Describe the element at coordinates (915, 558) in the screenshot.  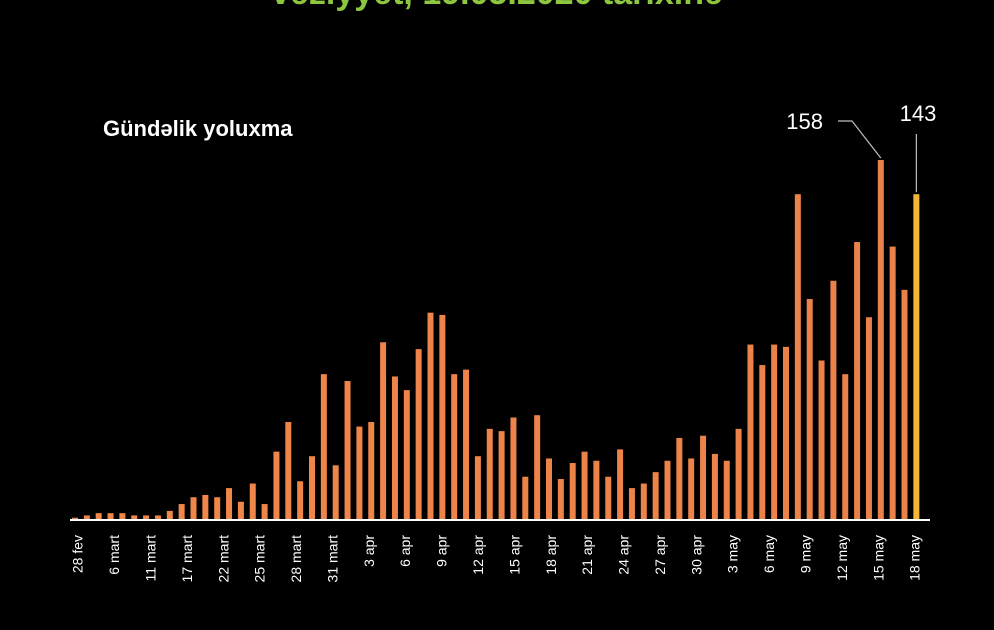
I see `x-tick-label: 18 may` at that location.